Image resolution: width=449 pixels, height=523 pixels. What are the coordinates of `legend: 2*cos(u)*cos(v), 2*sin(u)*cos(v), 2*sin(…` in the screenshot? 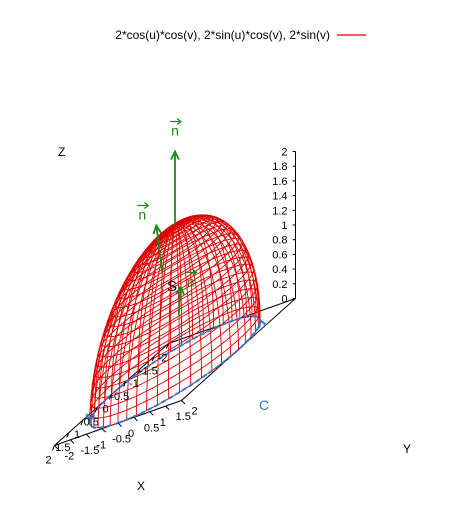 It's located at (240, 35).